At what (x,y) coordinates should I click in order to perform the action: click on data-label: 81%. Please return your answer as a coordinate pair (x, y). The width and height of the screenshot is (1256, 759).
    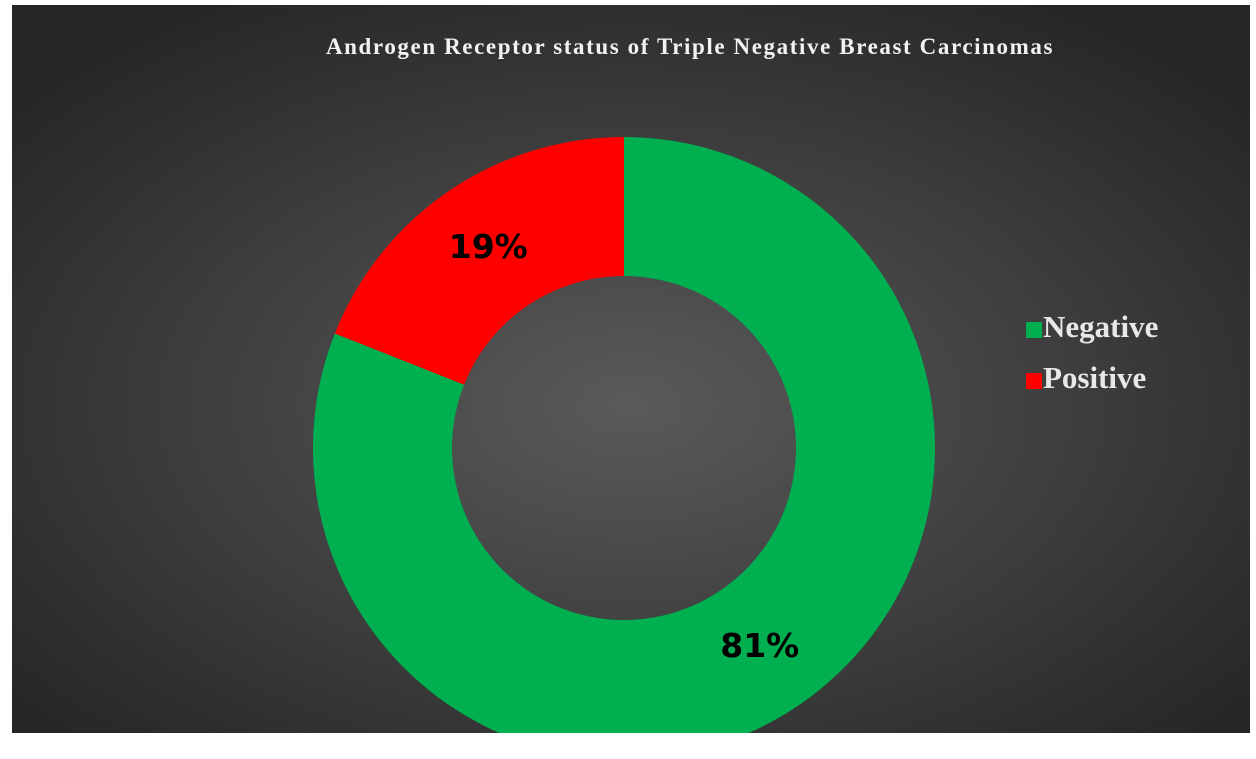
    Looking at the image, I should click on (759, 645).